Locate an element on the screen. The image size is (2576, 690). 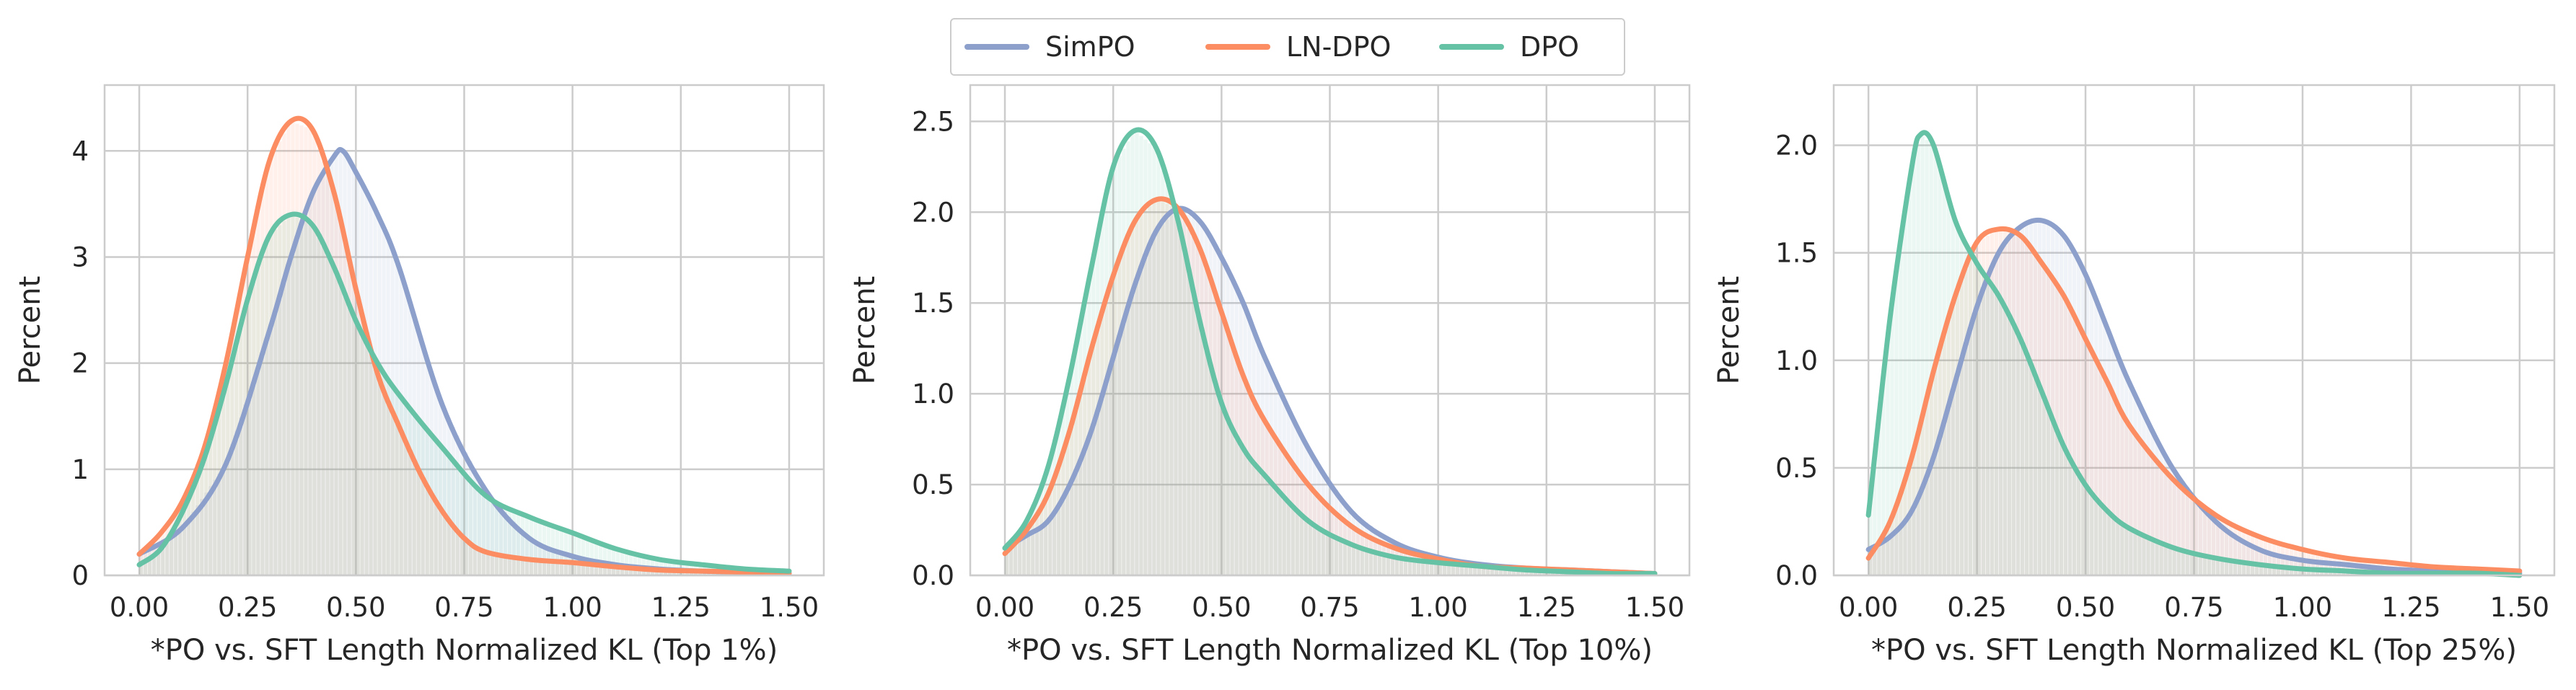
legend-item-dpo: DPO is located at coordinates (1509, 46).